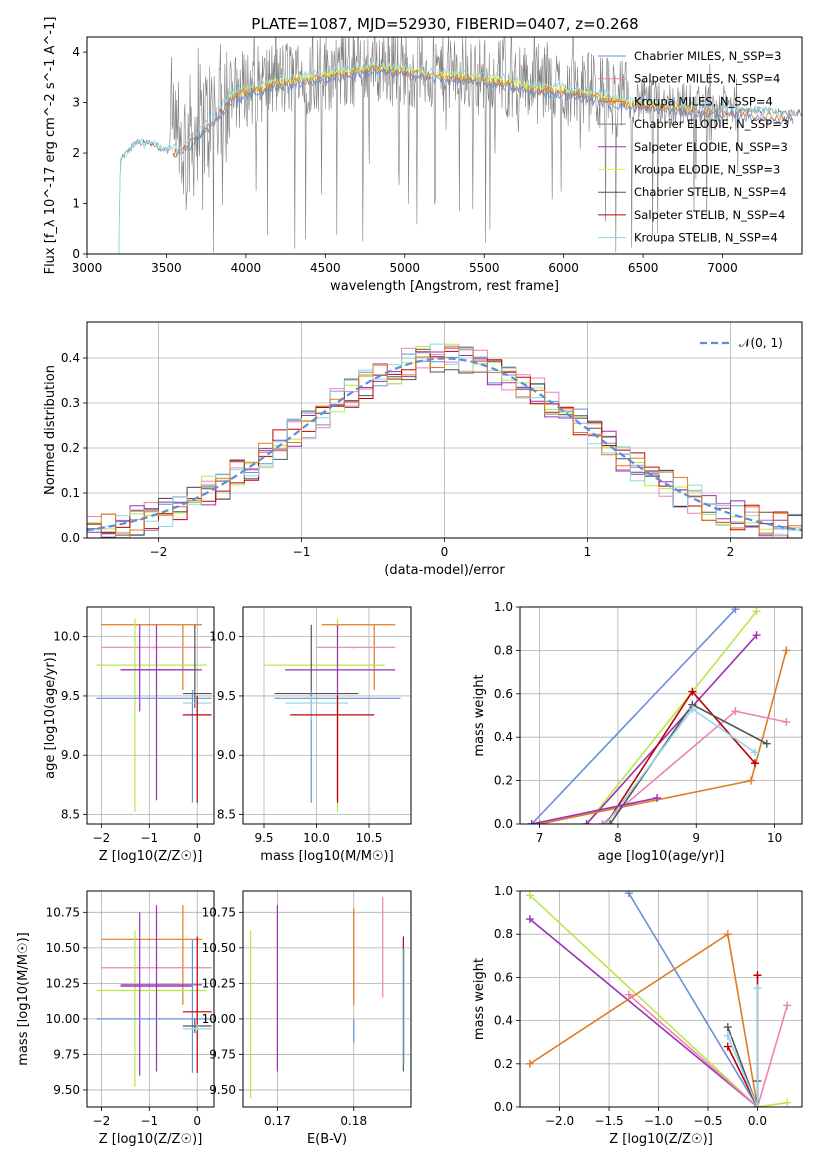 This screenshot has height=1170, width=819. I want to click on y-tick-label: 0.8, so click(503, 934).